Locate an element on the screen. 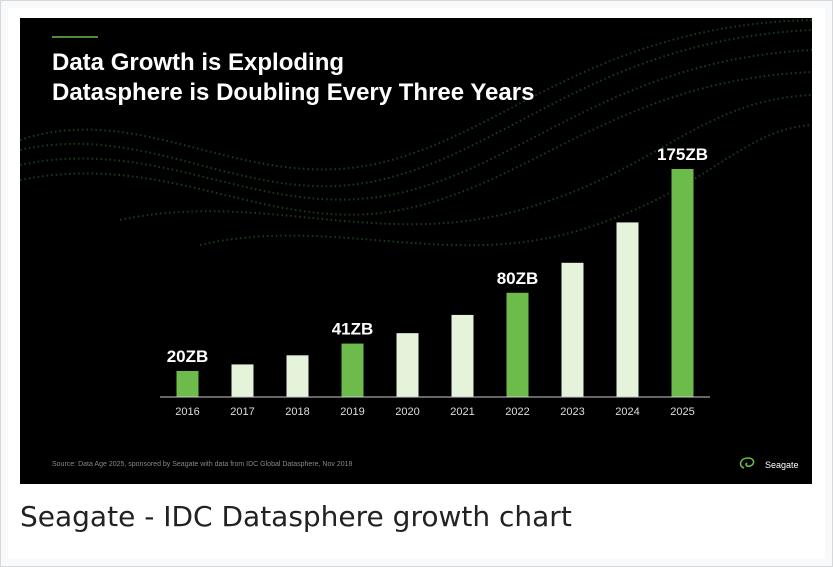 The image size is (833, 567). x-tick-label: 2018 is located at coordinates (297, 412).